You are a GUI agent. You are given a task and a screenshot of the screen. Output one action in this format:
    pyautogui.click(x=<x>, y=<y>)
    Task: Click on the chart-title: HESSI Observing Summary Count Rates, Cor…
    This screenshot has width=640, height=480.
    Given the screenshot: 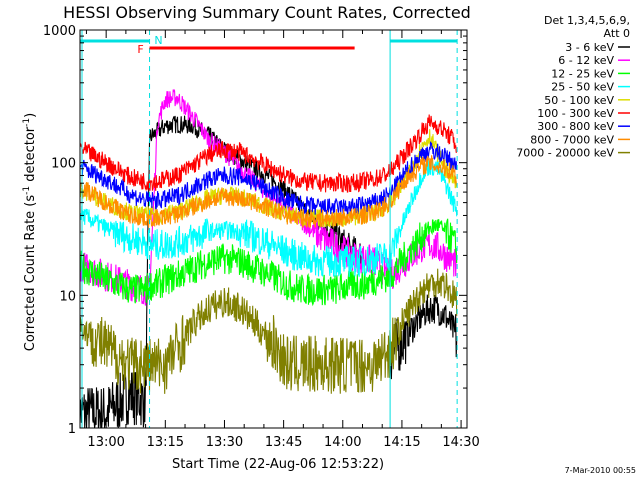 What is the action you would take?
    pyautogui.click(x=267, y=12)
    